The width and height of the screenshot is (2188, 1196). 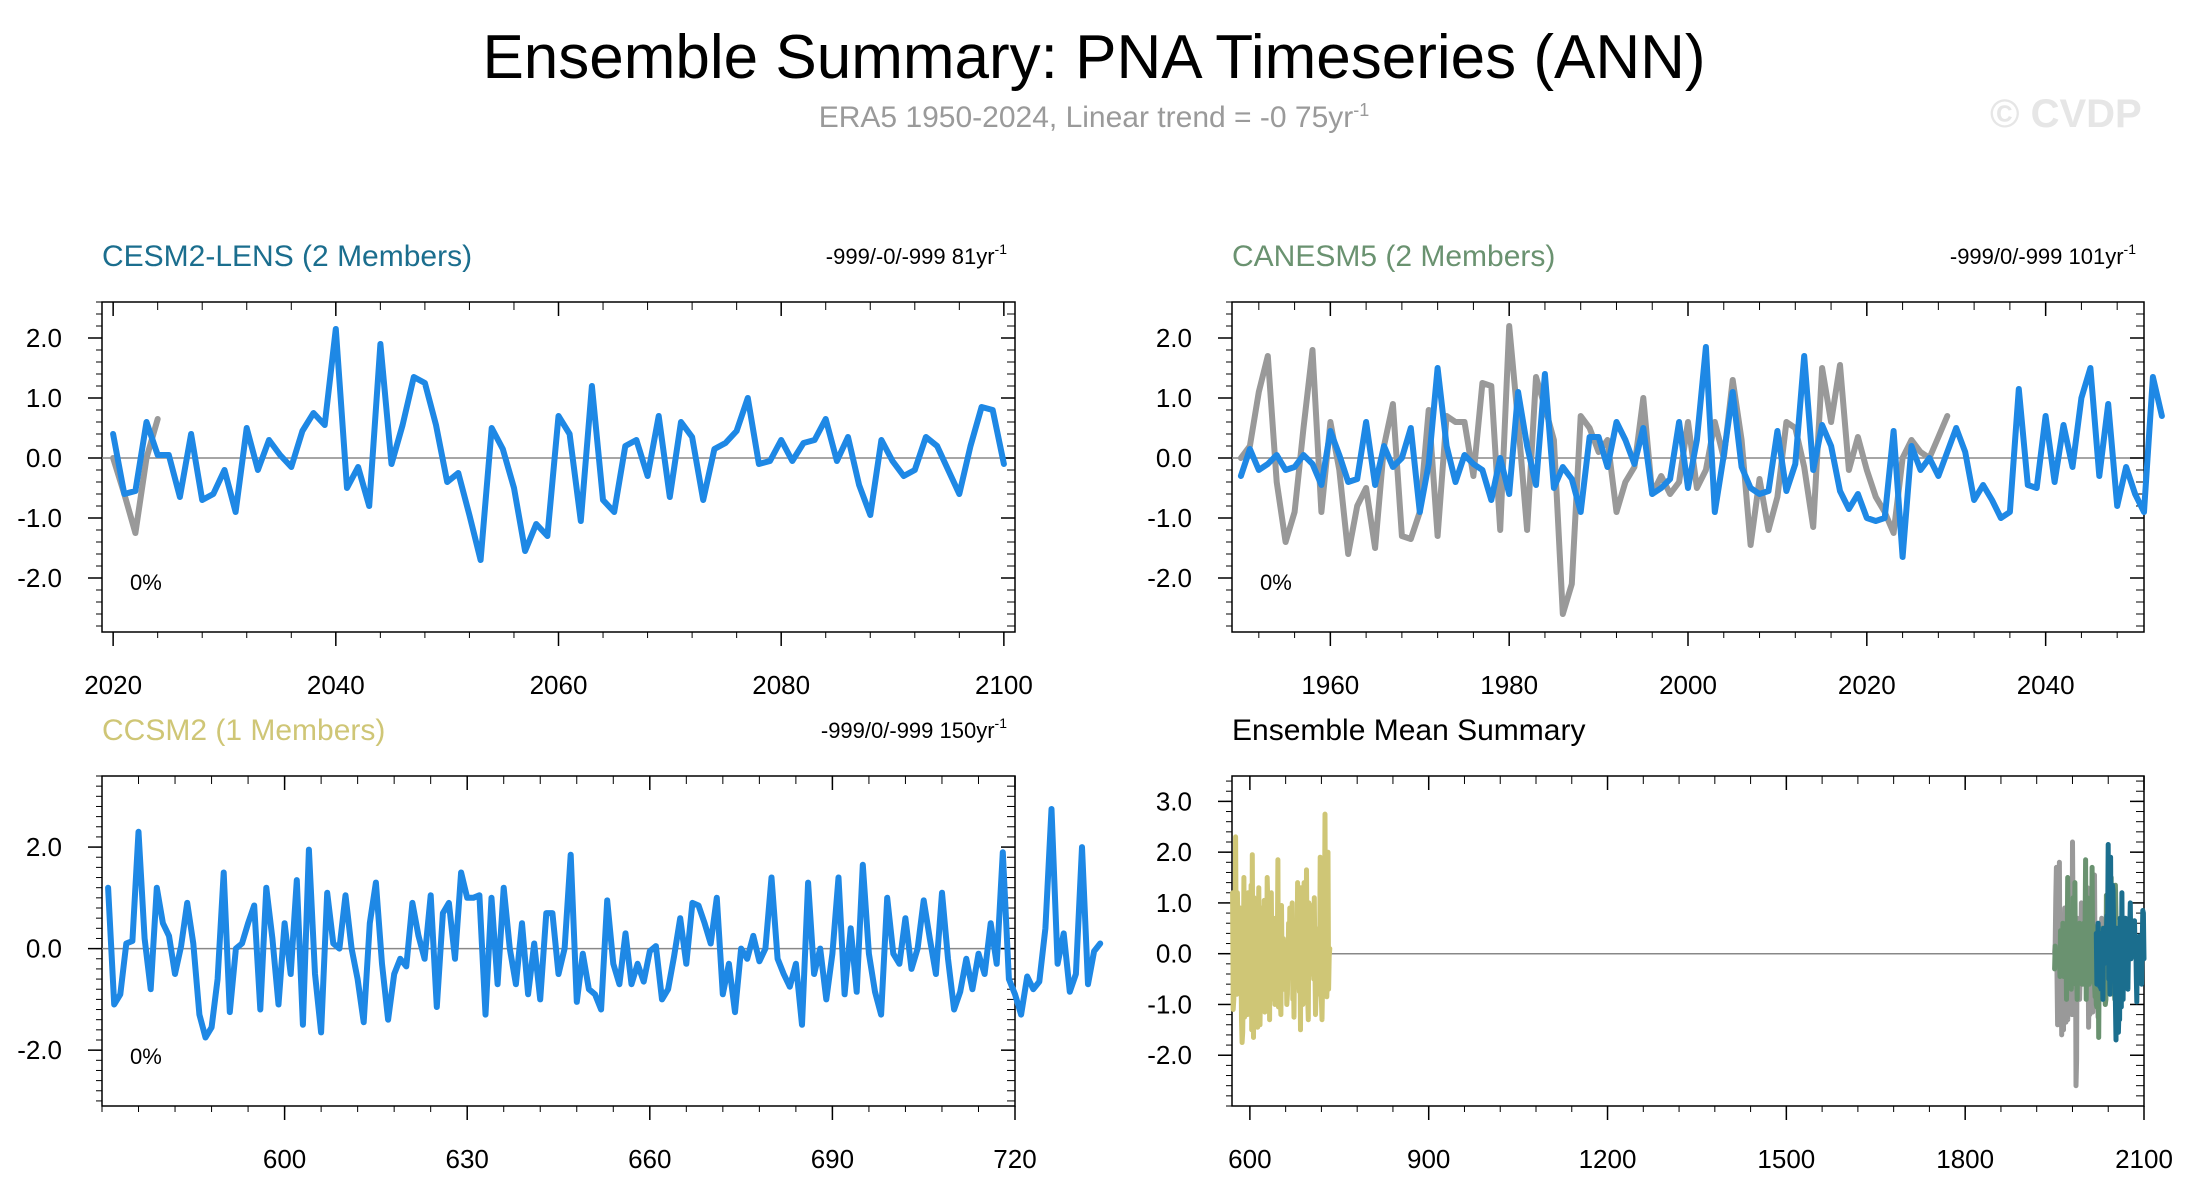 I want to click on x-tick-label: 900, so click(x=1428, y=1159).